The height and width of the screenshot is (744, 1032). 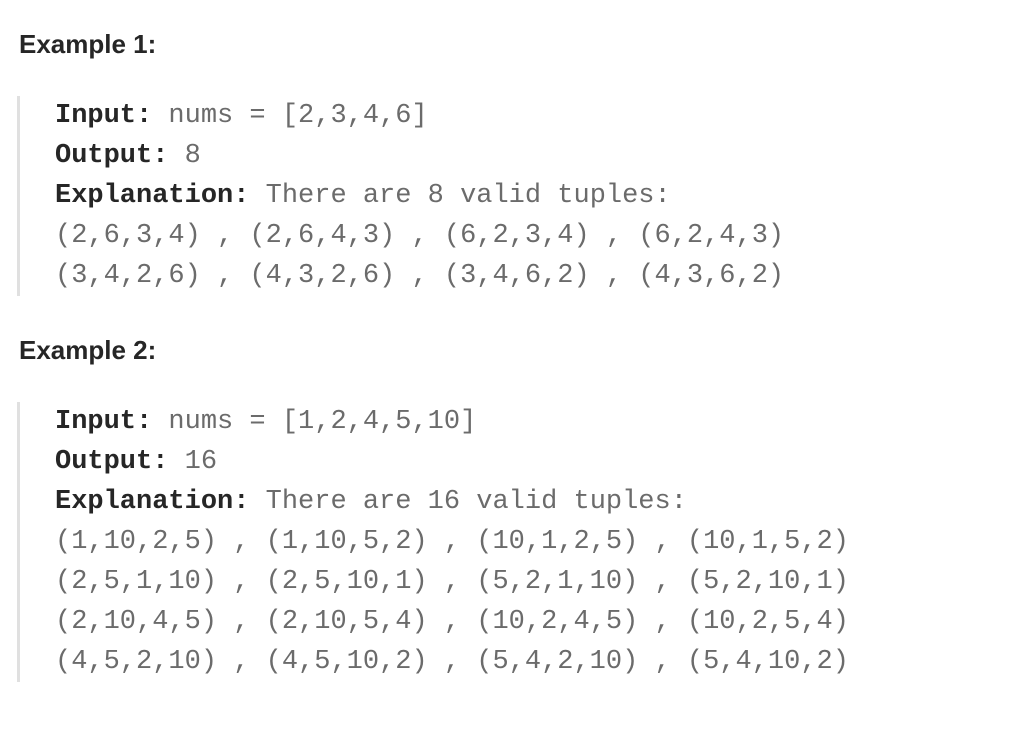 What do you see at coordinates (516, 116) in the screenshot?
I see `input-line: Input: nums = [2,3,4,6]` at bounding box center [516, 116].